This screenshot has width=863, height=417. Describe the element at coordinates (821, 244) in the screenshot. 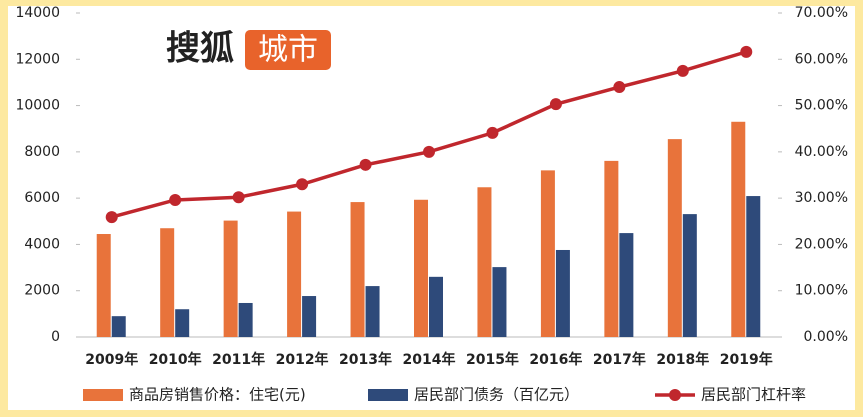

I see `y2-tick-label: 20.00%` at that location.